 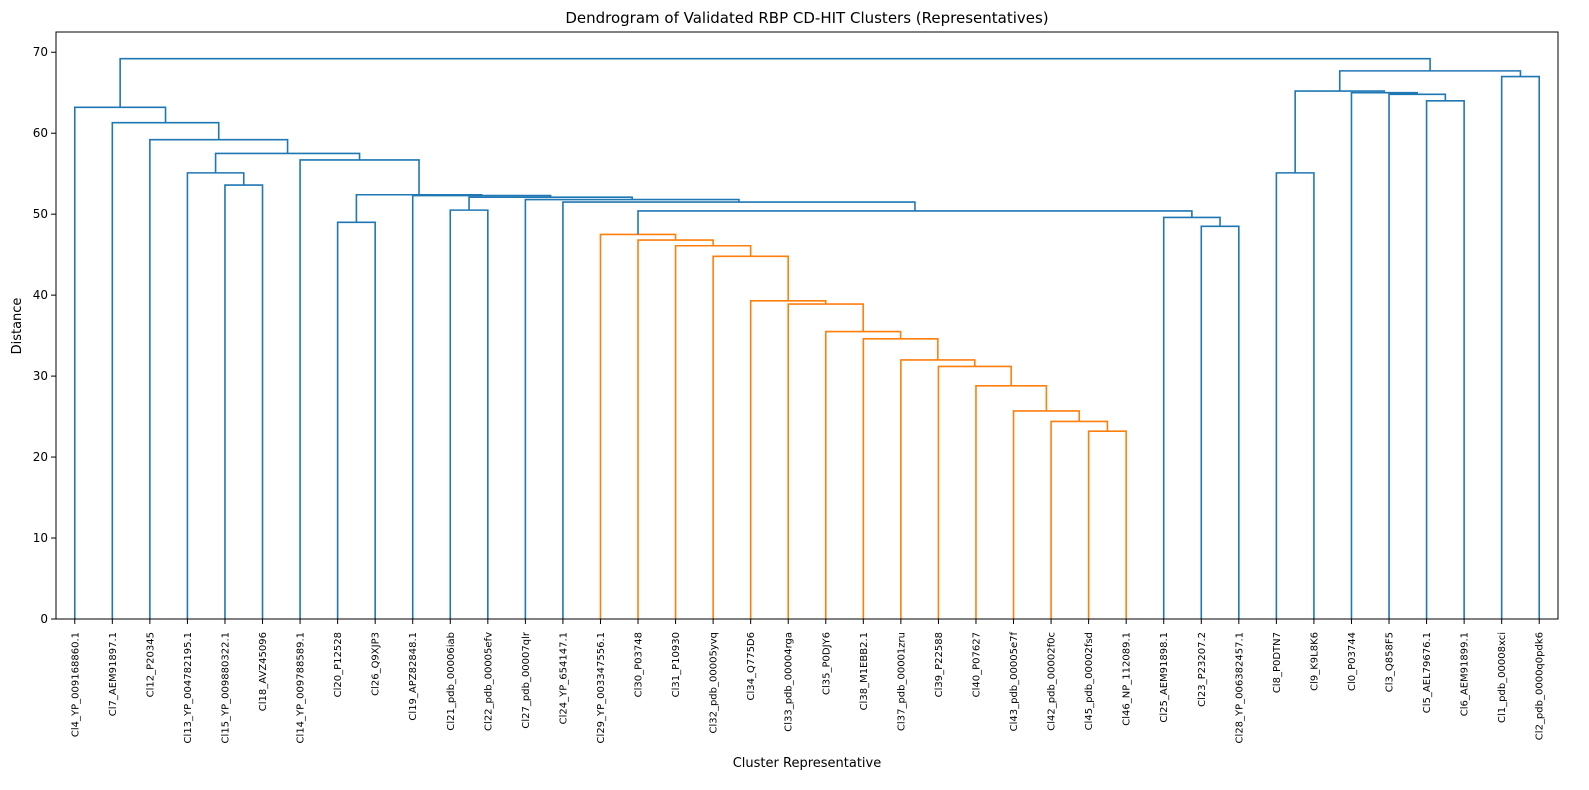 What do you see at coordinates (40, 295) in the screenshot?
I see `y-tick-label: 40` at bounding box center [40, 295].